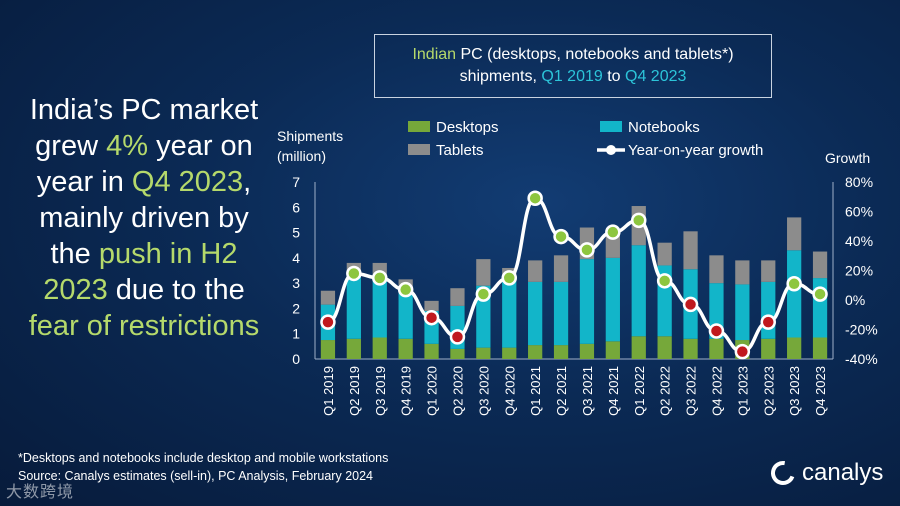  What do you see at coordinates (144, 110) in the screenshot?
I see `headline-line-1: India’s PC market` at bounding box center [144, 110].